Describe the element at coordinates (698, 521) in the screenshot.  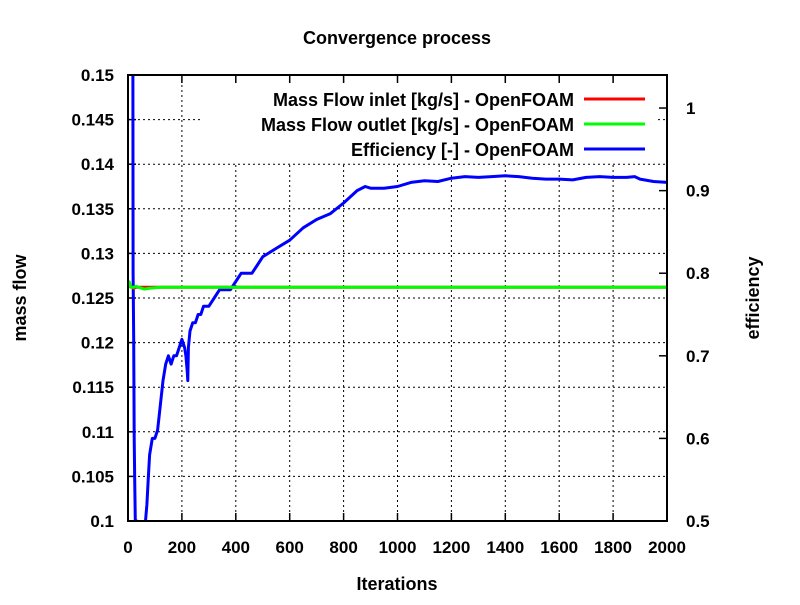
I see `y2-tick-label: 0.5` at that location.